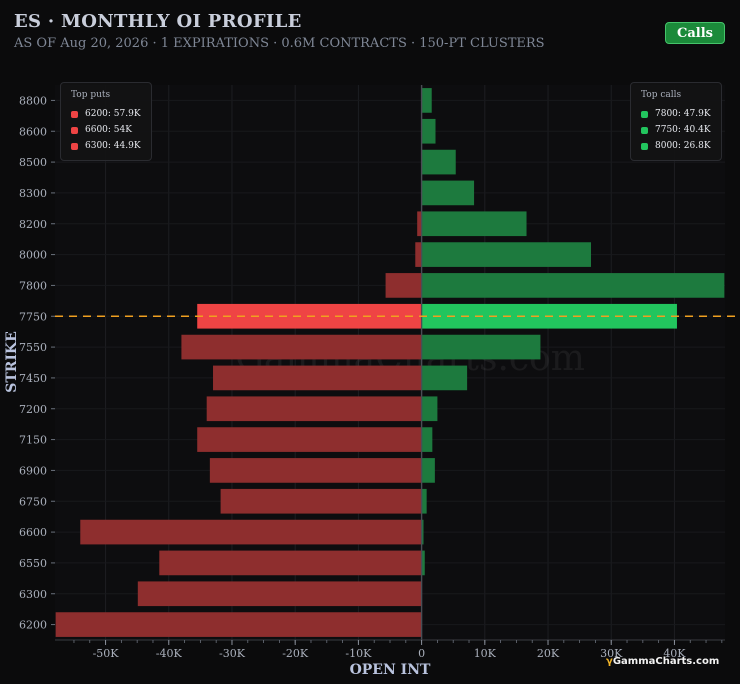 Image resolution: width=740 pixels, height=684 pixels. What do you see at coordinates (33, 532) in the screenshot?
I see `y-tick-label: 6600` at bounding box center [33, 532].